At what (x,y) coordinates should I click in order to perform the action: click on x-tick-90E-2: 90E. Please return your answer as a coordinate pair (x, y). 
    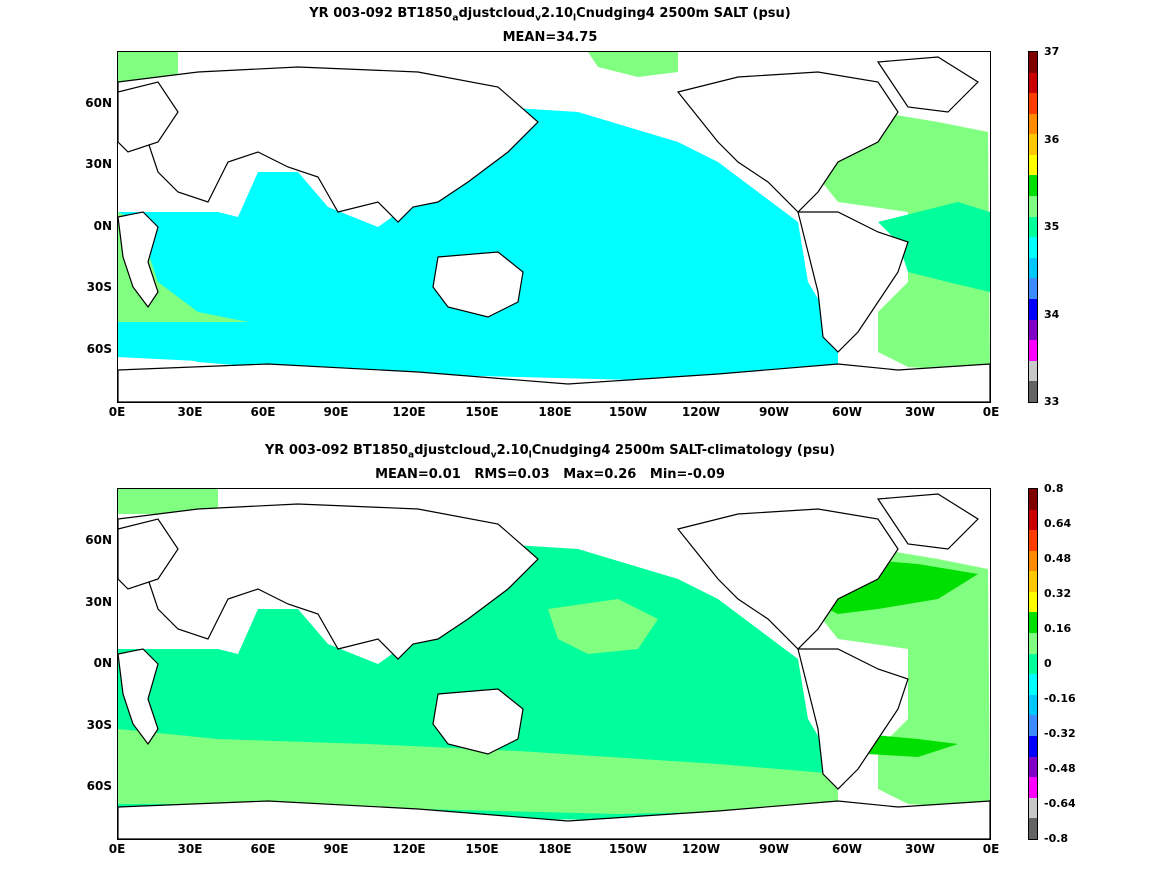
    Looking at the image, I should click on (336, 849).